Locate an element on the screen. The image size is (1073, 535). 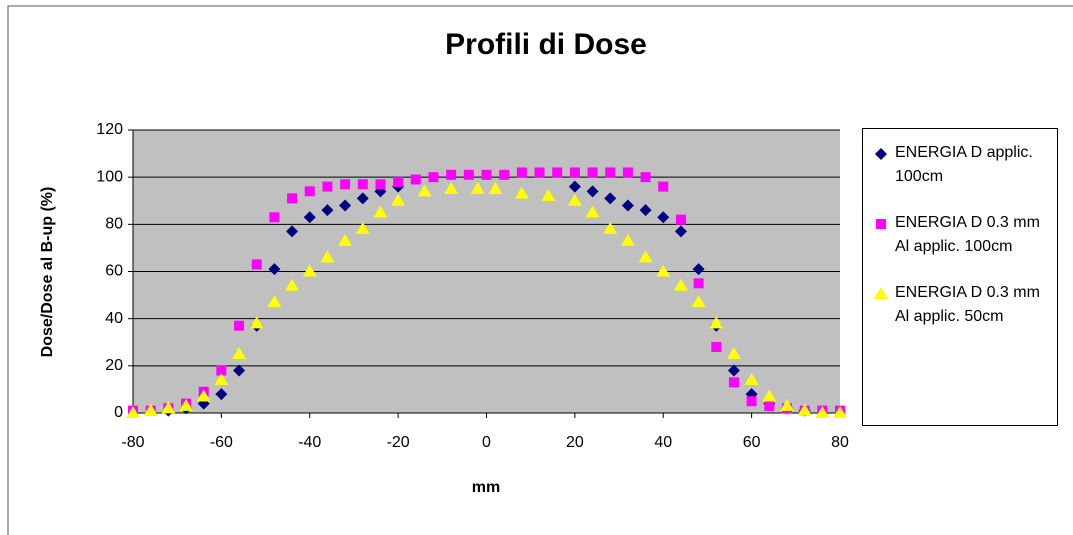
legend-item: ENERGIA D 0.3 mm Al applic. 50cm is located at coordinates (961, 305).